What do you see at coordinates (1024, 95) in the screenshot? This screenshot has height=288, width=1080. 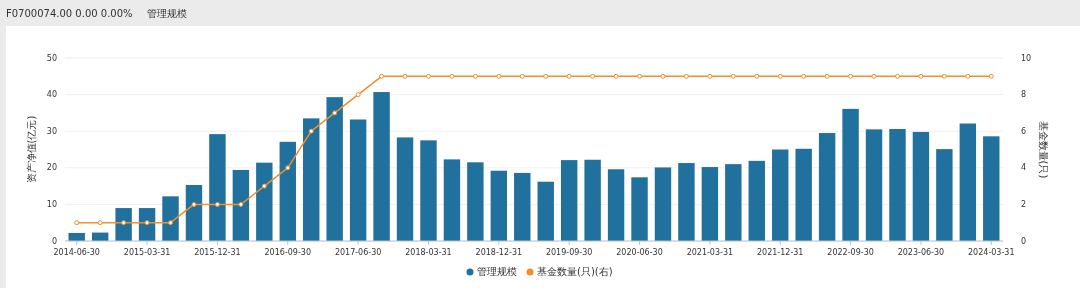 I see `y2-tick-label: 8` at bounding box center [1024, 95].